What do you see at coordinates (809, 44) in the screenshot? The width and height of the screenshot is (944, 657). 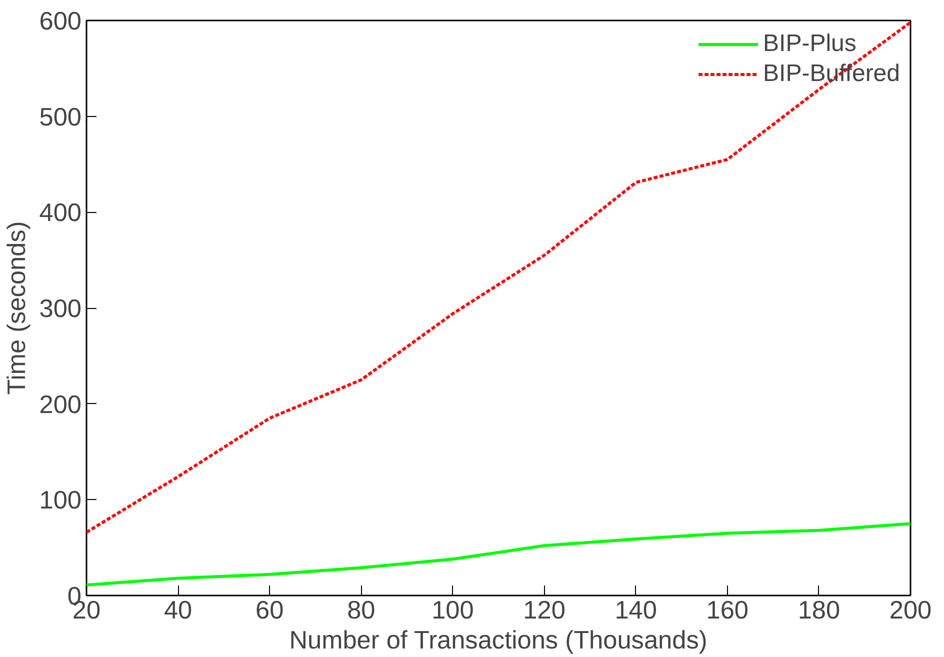 I see `legend-label: BIP-Plus` at bounding box center [809, 44].